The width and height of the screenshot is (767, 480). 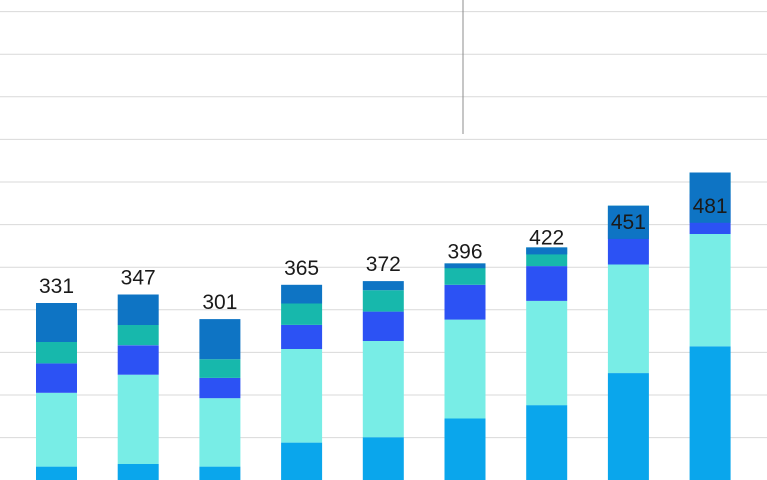 I want to click on bar-total-label: 301, so click(x=219, y=302).